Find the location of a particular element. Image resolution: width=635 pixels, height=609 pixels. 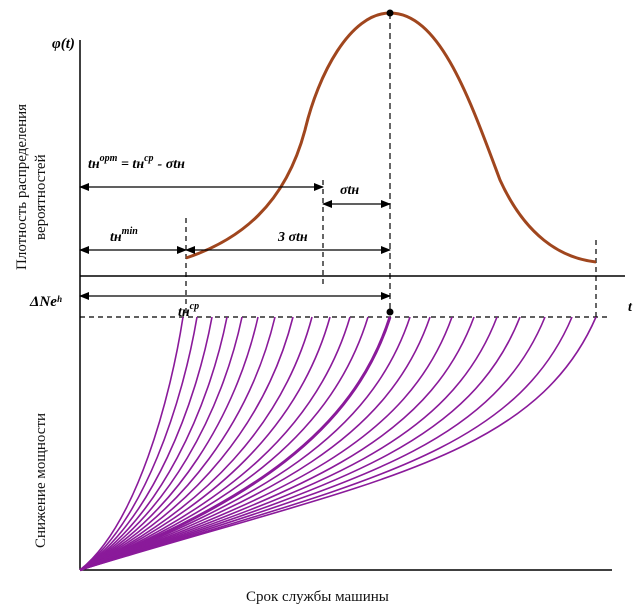

phi-label: φ(t) is located at coordinates (63, 44).